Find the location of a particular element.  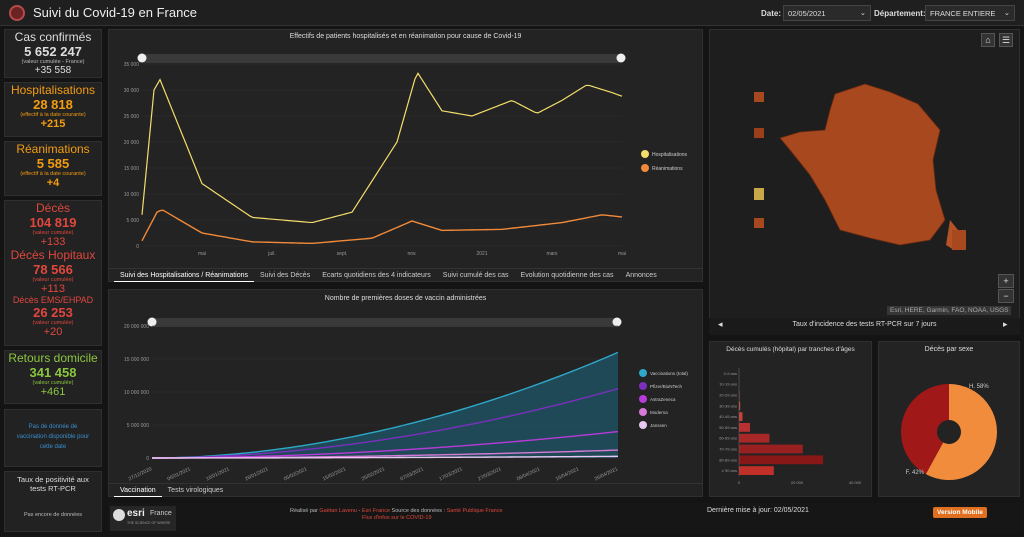

cases-title: Cas confirmés is located at coordinates (53, 37).